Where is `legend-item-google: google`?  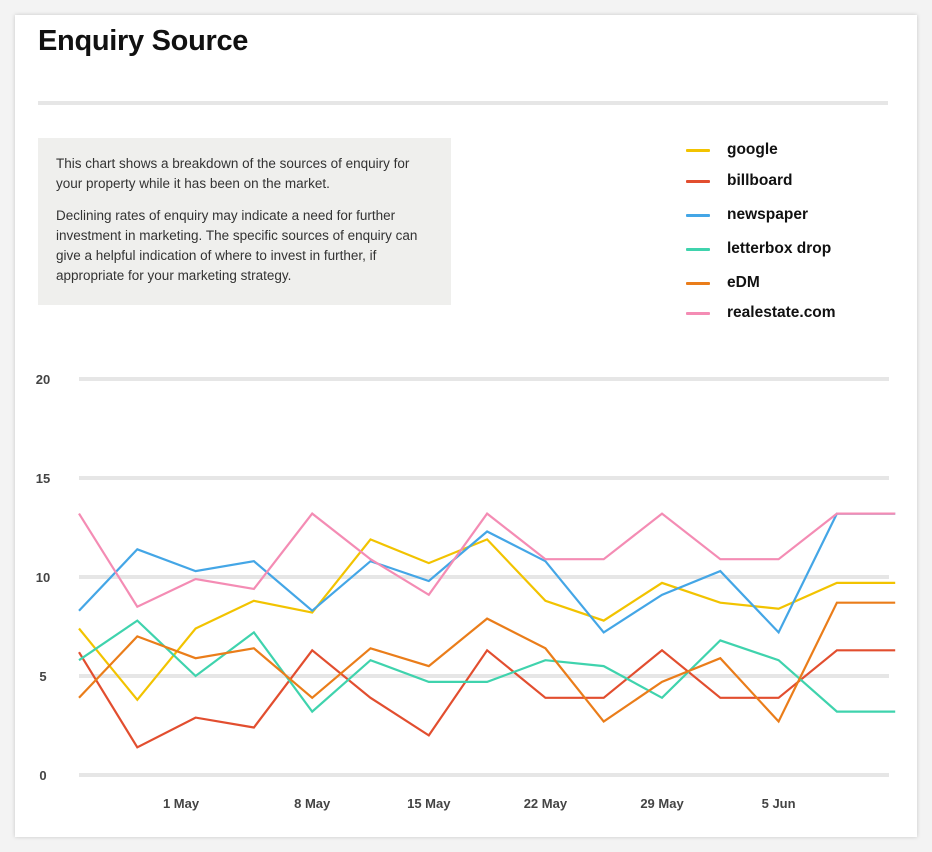 legend-item-google: google is located at coordinates (793, 151).